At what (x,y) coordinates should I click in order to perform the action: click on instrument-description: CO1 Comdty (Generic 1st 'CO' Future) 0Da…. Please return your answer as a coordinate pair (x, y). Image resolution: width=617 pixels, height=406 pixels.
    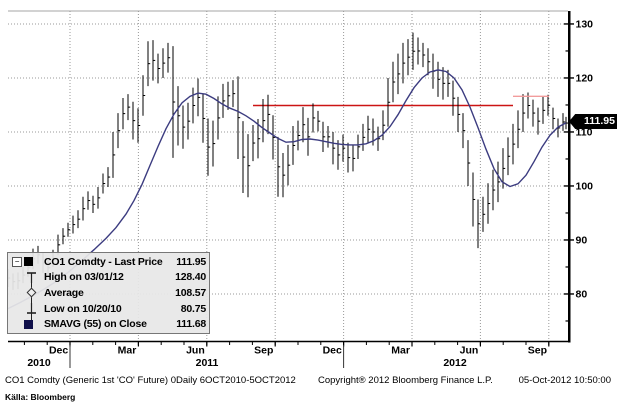
    Looking at the image, I should click on (150, 380).